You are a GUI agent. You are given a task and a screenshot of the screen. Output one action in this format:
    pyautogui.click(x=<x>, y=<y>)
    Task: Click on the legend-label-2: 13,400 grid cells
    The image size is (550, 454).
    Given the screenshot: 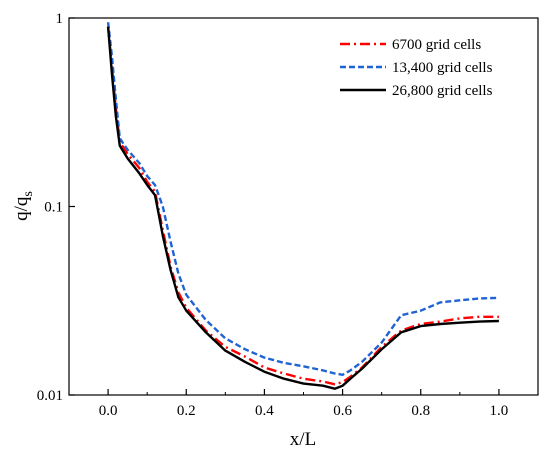 What is the action you would take?
    pyautogui.click(x=442, y=68)
    